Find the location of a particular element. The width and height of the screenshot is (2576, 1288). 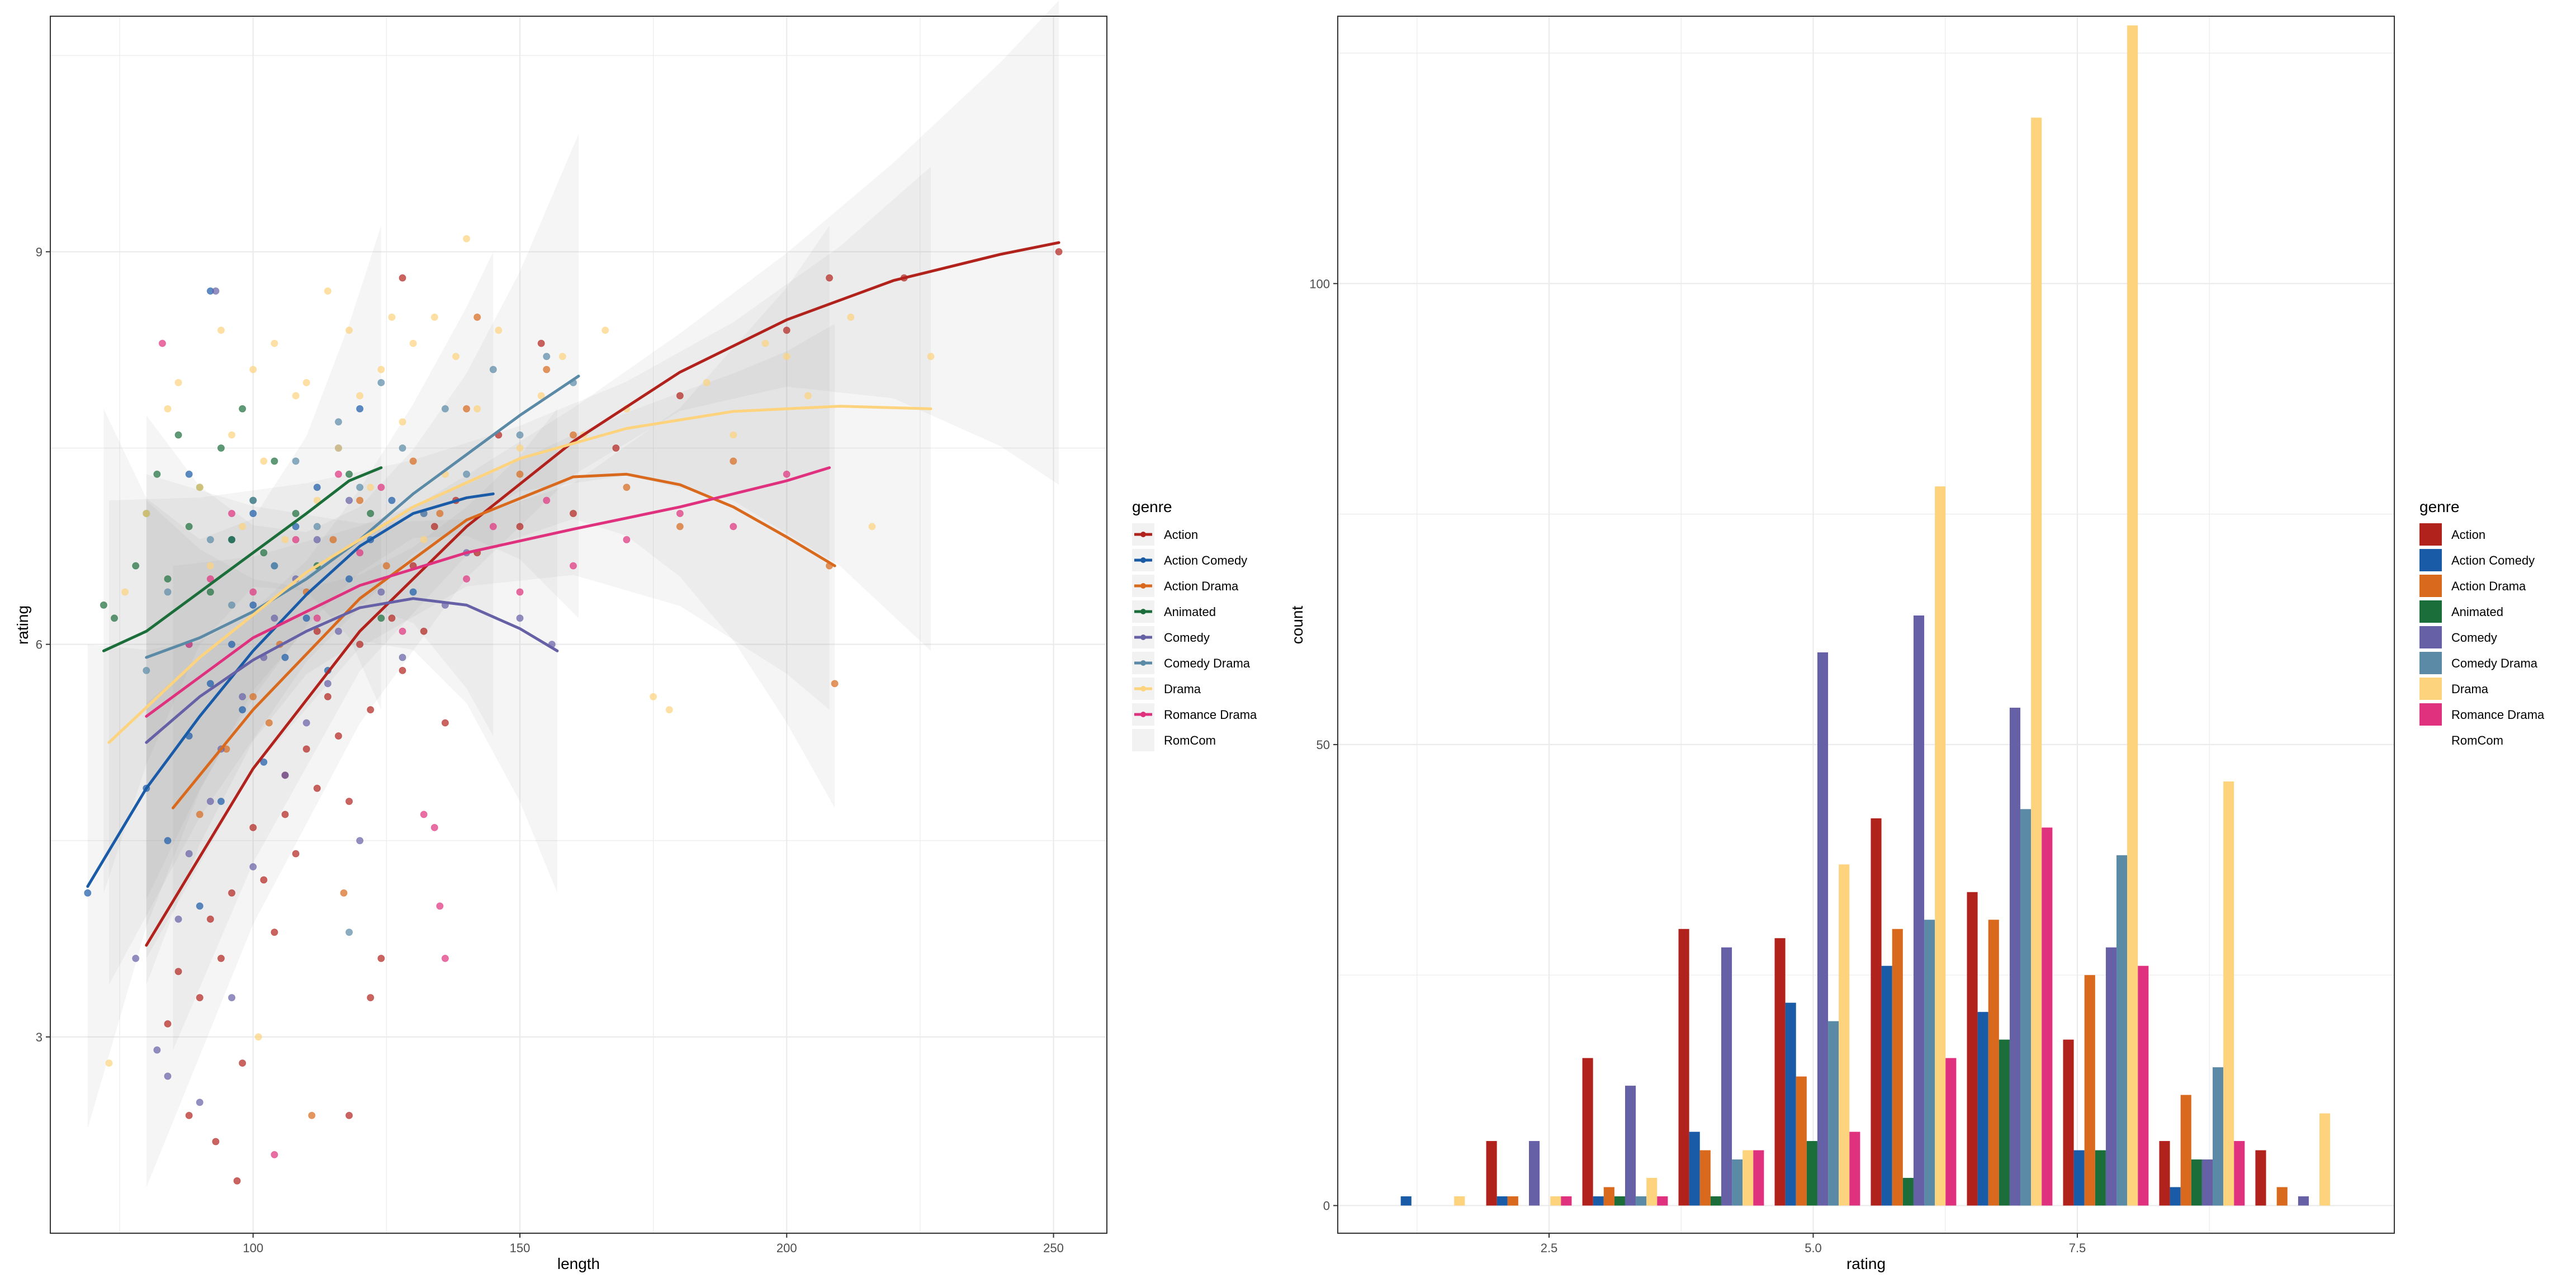

ribbon-comedy-drama is located at coordinates (362, 517).